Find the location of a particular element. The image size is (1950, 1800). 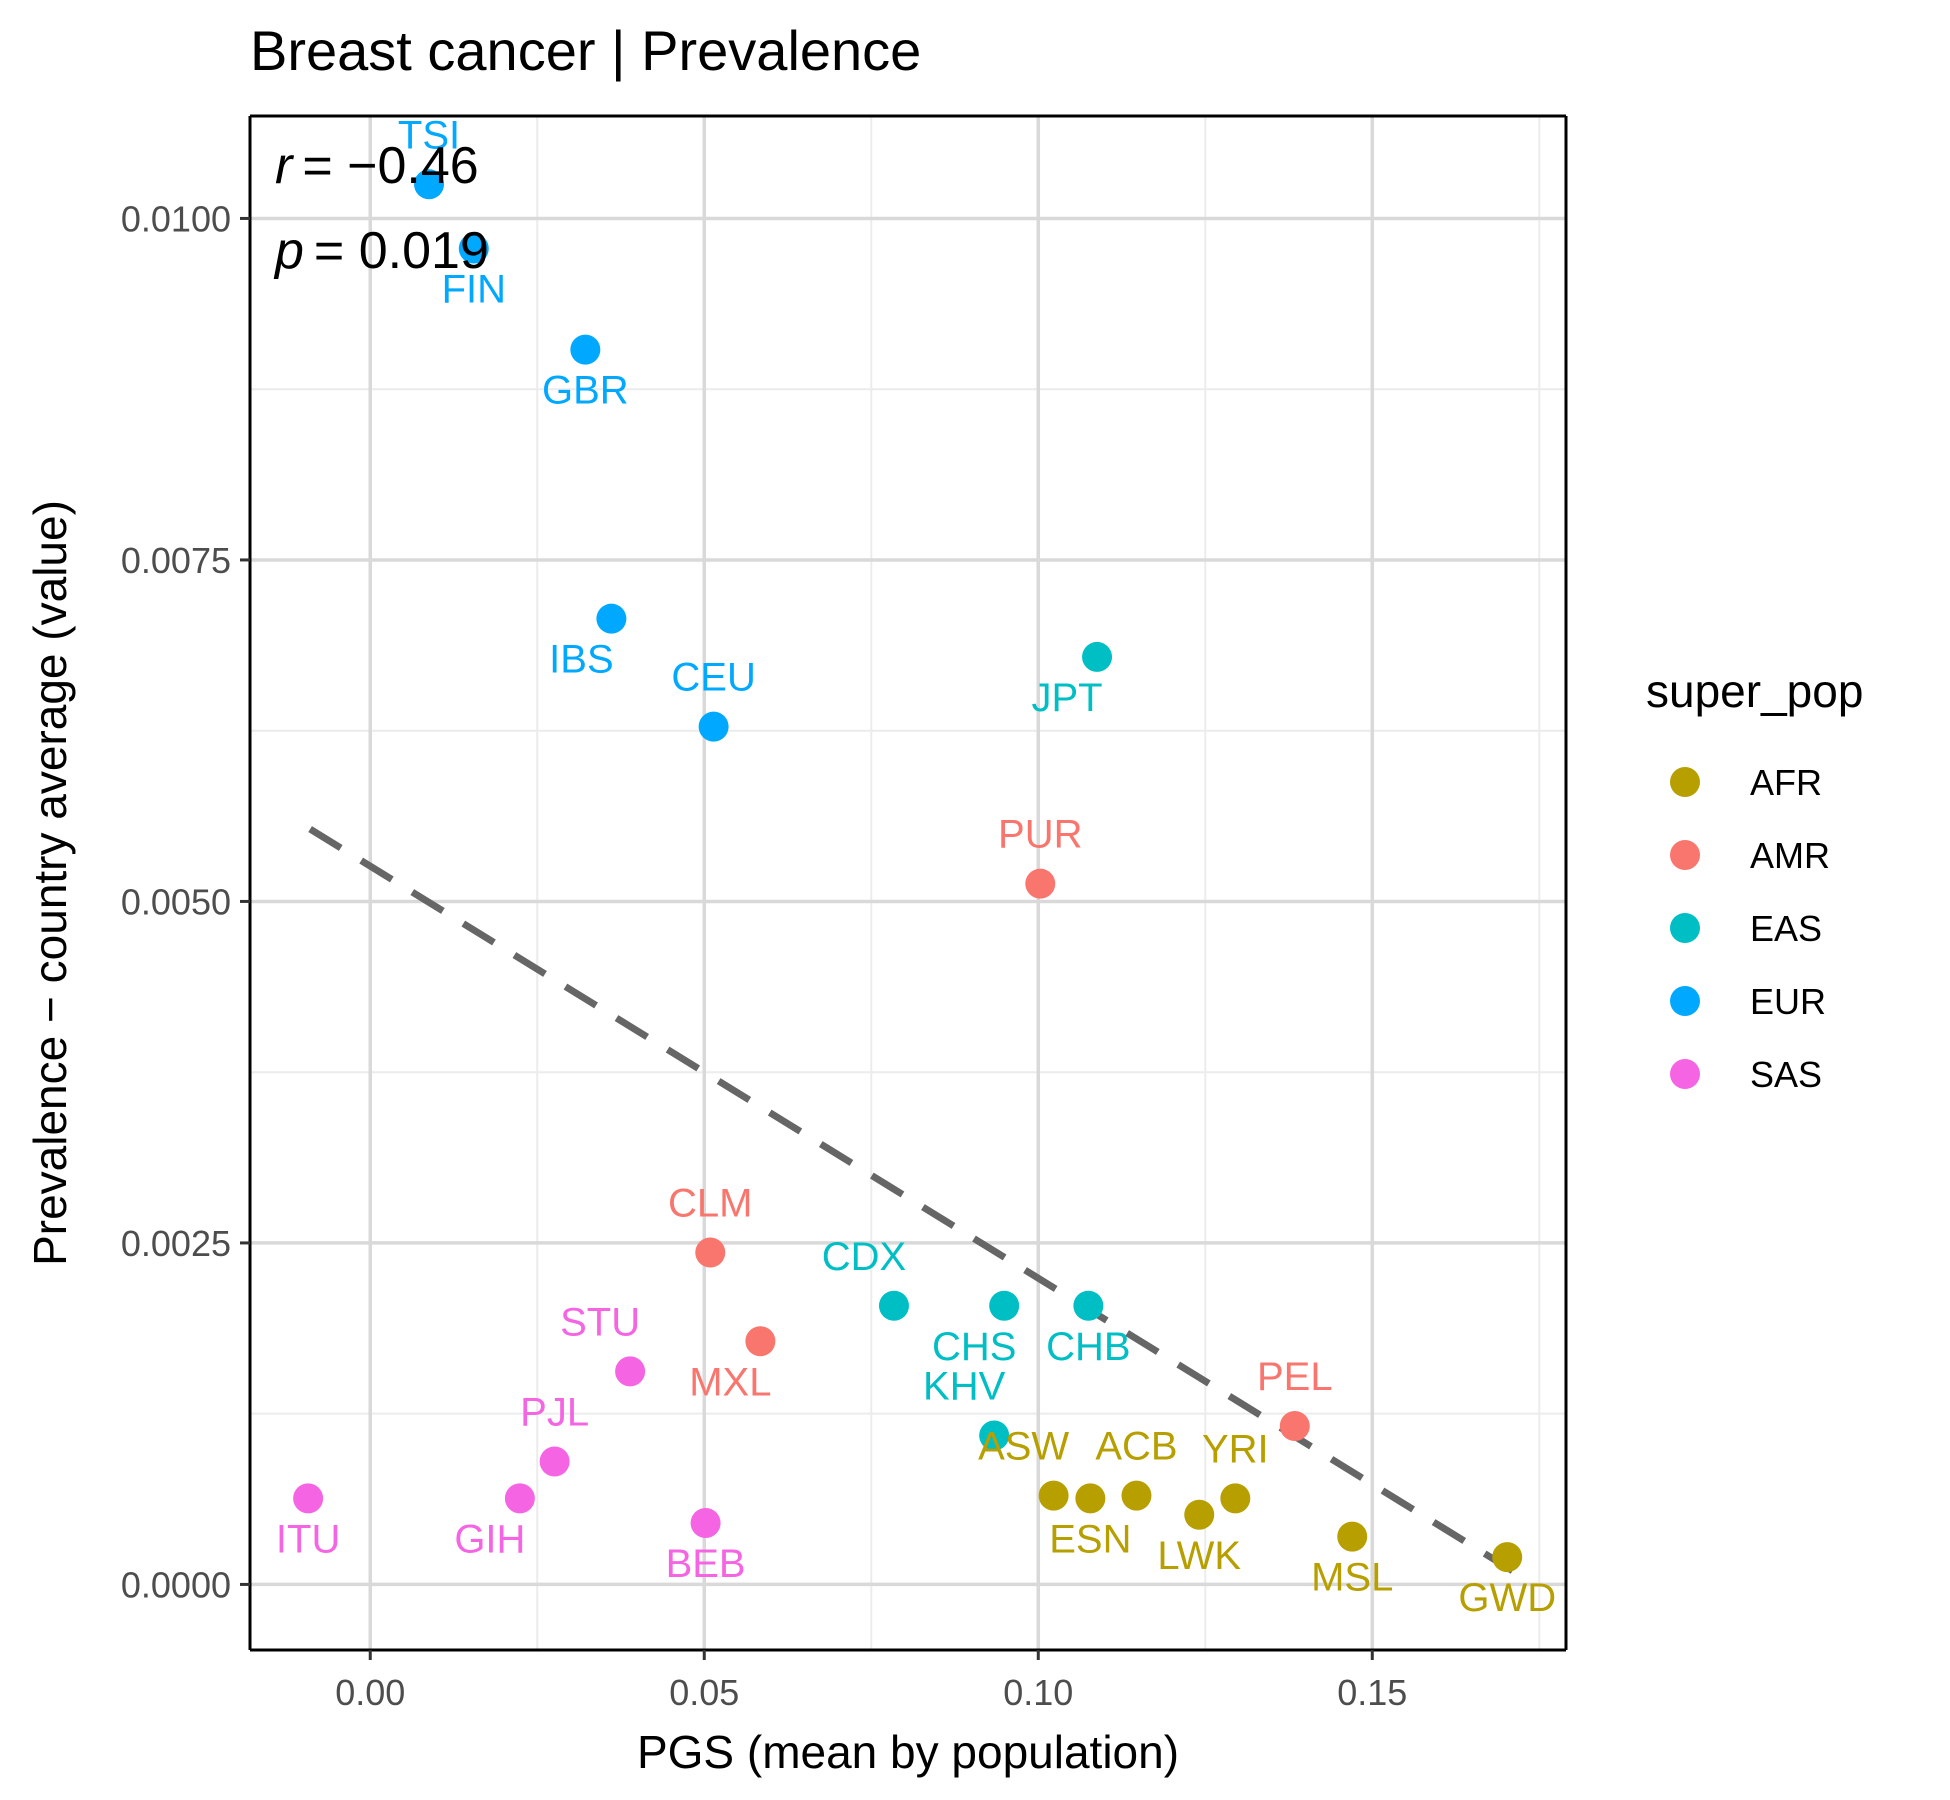

data-point-chb is located at coordinates (1088, 1305).